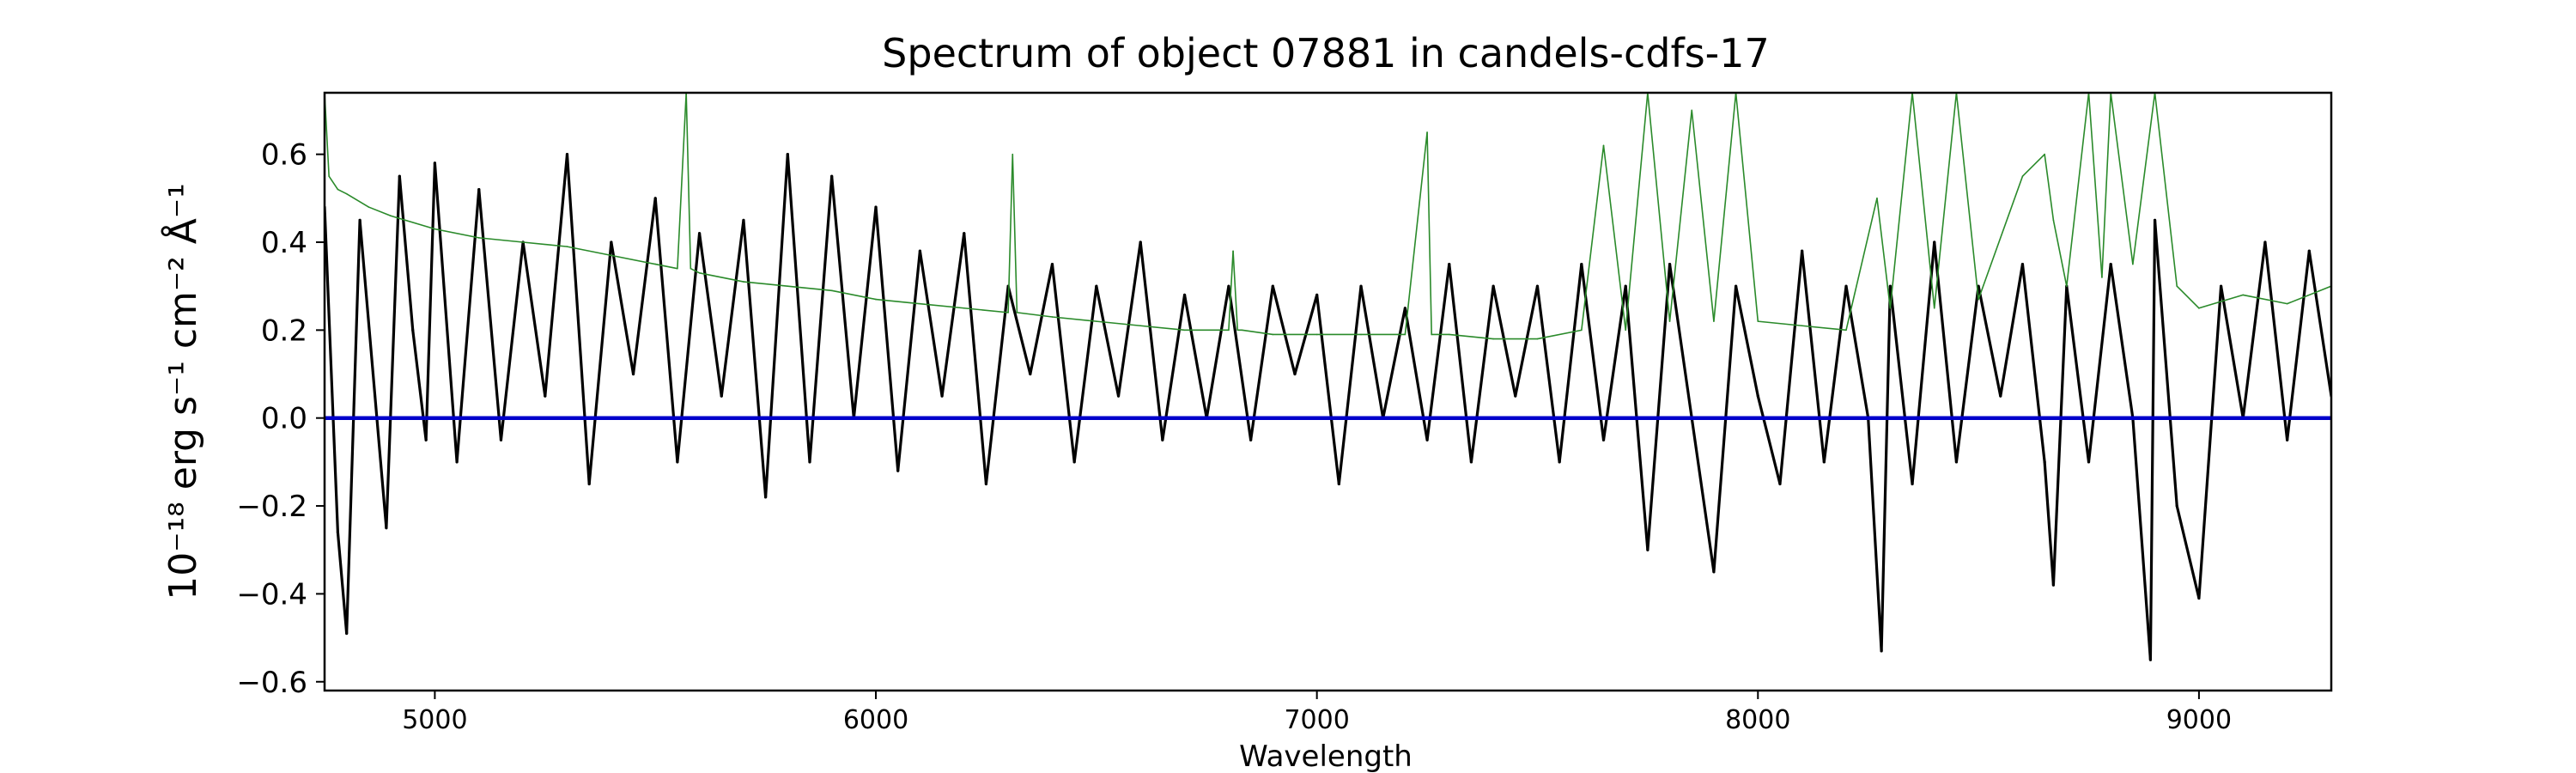  What do you see at coordinates (284, 243) in the screenshot?
I see `y-tick-label: 0.4` at bounding box center [284, 243].